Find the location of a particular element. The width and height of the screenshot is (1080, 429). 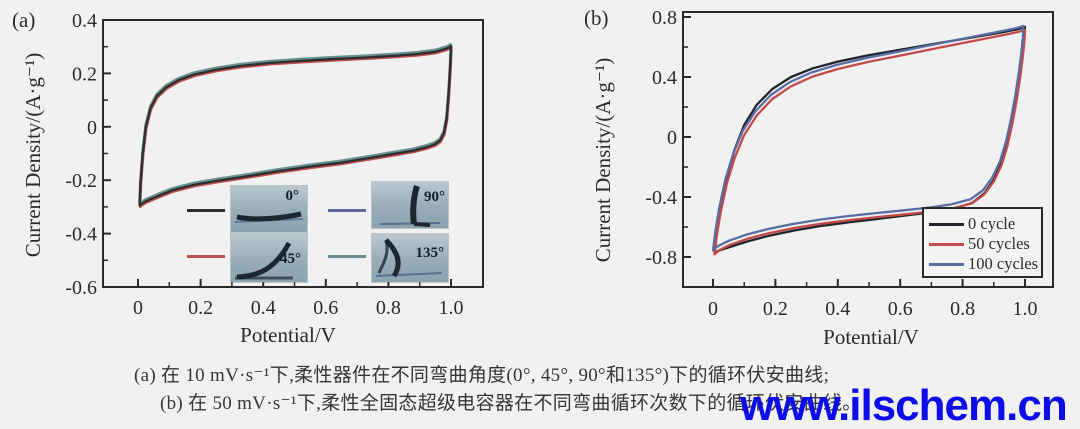

cv-curve-135° is located at coordinates (295, 124).